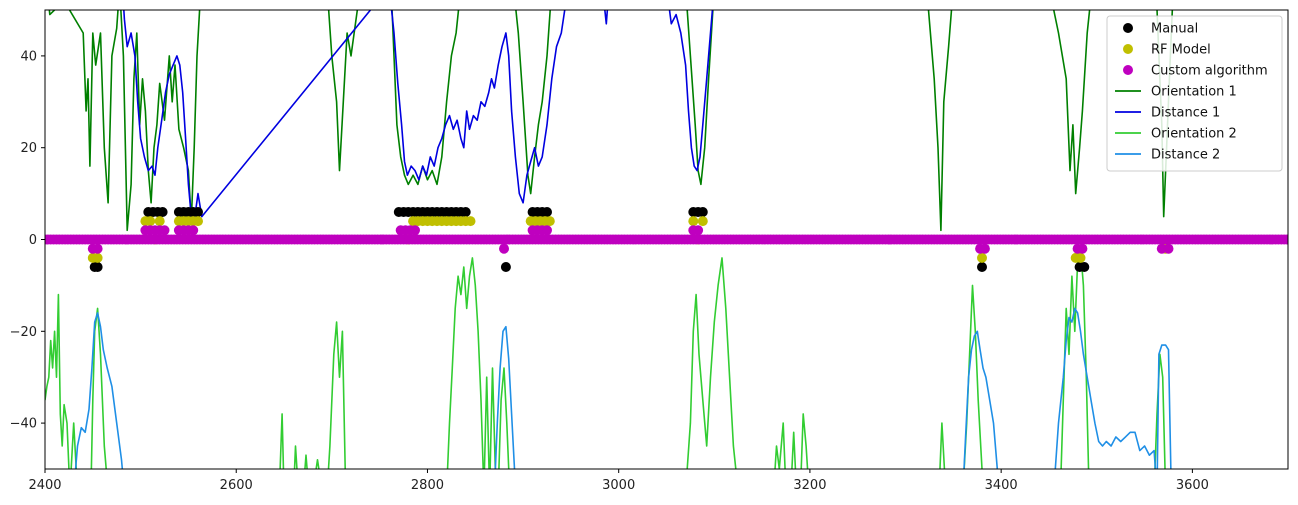 Image resolution: width=1298 pixels, height=505 pixels. What do you see at coordinates (1181, 50) in the screenshot?
I see `legend-label: RF Model` at bounding box center [1181, 50].